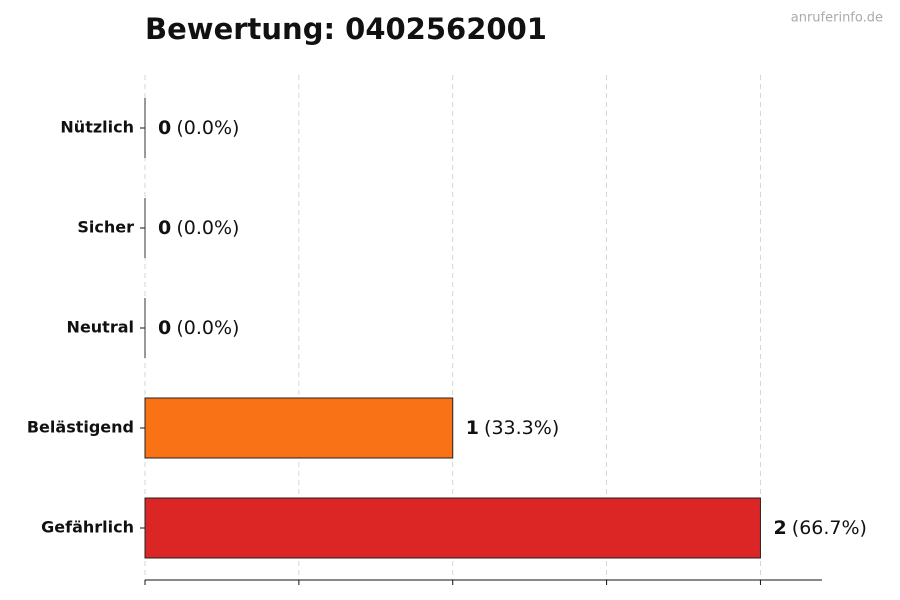 The image size is (900, 600). Describe the element at coordinates (837, 18) in the screenshot. I see `watermark: anruferinfo.de` at that location.